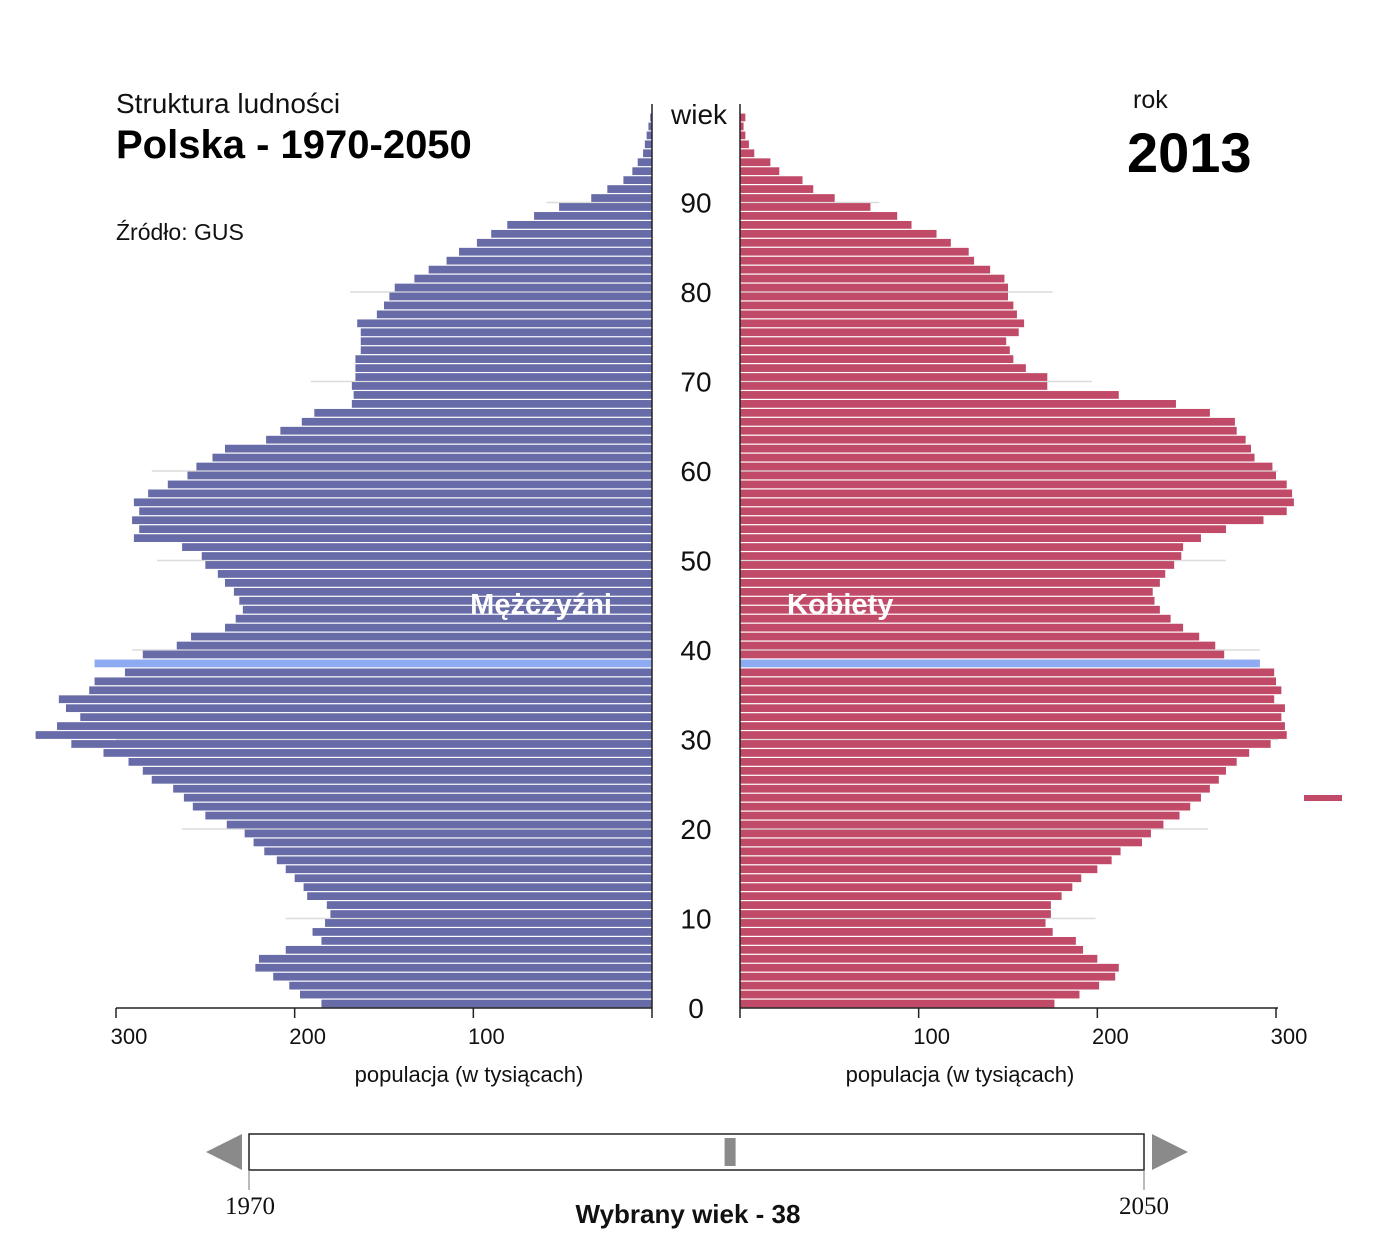 The image size is (1395, 1258). I want to click on male-bar-selected-age, so click(373, 663).